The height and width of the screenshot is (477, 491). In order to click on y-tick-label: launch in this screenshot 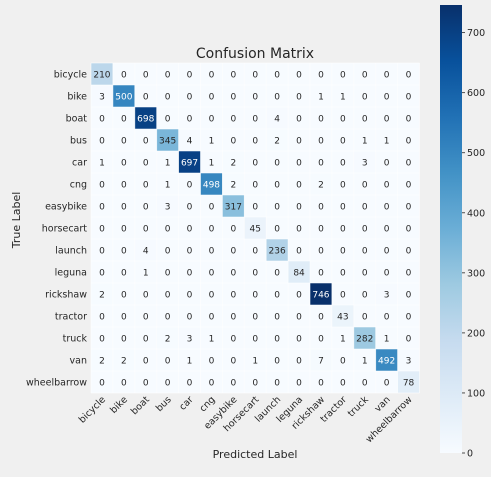, I will do `click(71, 251)`.